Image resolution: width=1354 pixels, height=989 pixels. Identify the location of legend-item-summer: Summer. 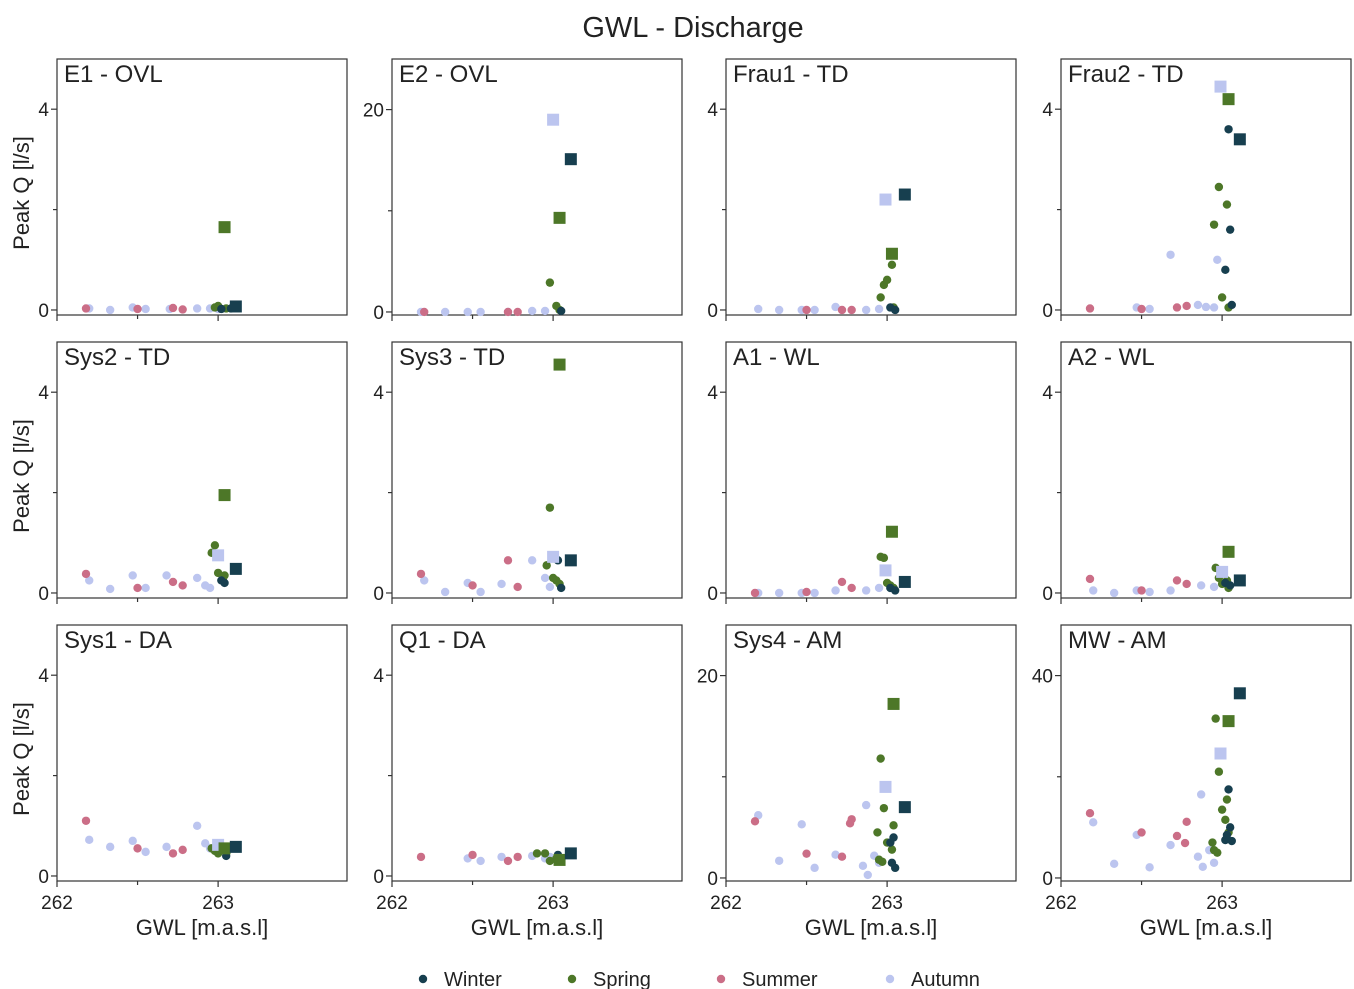
(767, 979).